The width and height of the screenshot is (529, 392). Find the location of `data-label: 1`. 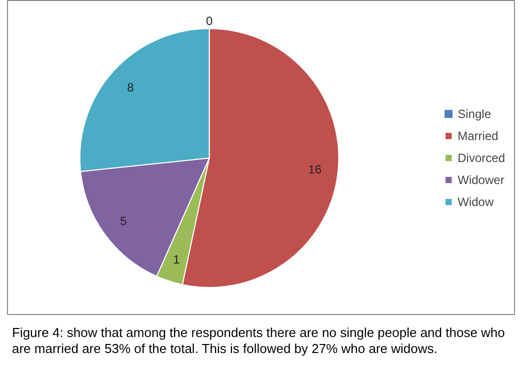

data-label: 1 is located at coordinates (176, 259).